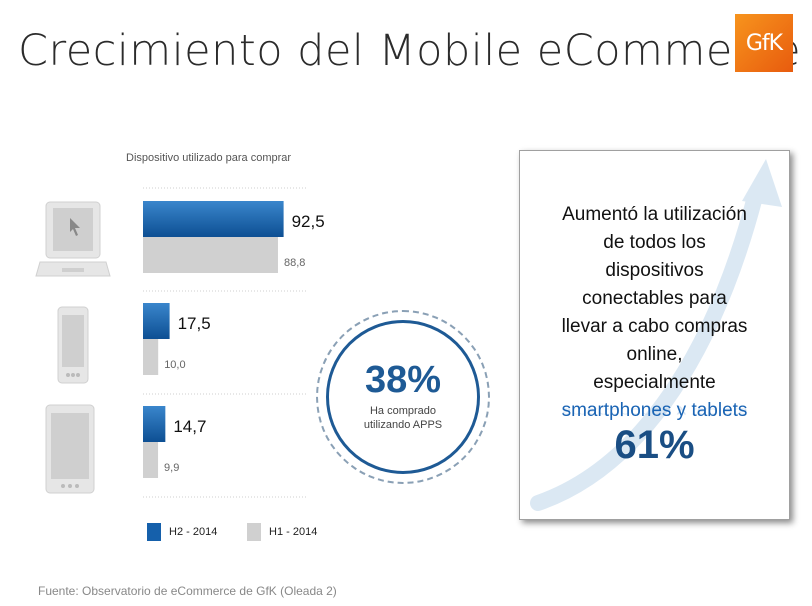  I want to click on legend-h1: H1 - 2014, so click(282, 532).